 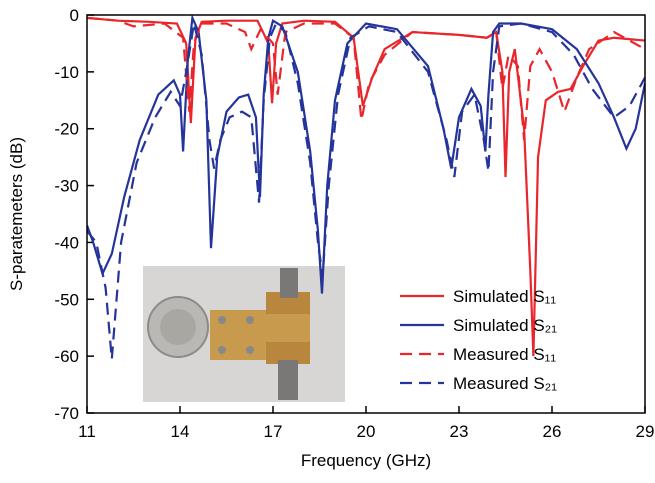 I want to click on x-tick-label: 29, so click(x=645, y=431).